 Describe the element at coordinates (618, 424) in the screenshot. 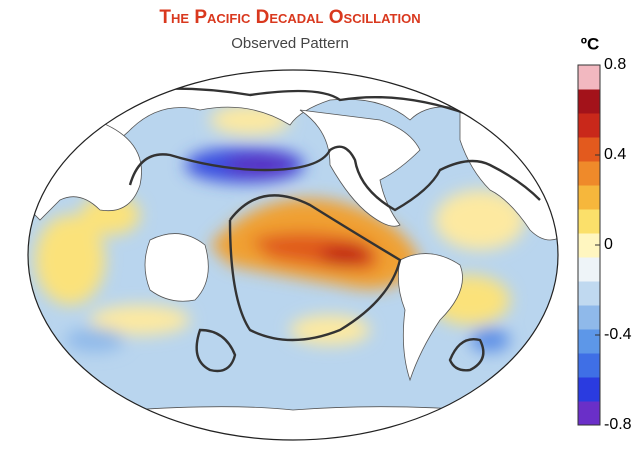

I see `colorbar-tick-label: -0.8` at that location.